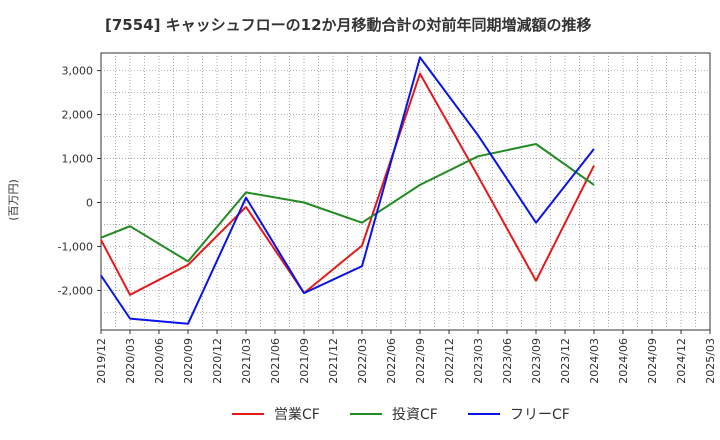 This screenshot has height=440, width=720. I want to click on x-tick-label: 2021/06, so click(275, 361).